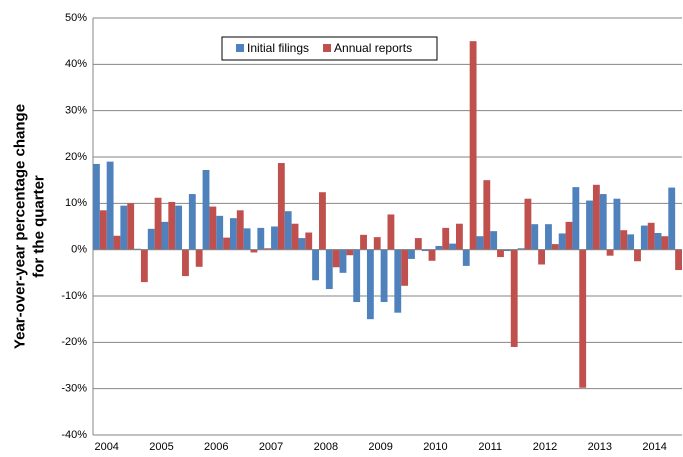 The height and width of the screenshot is (457, 683). What do you see at coordinates (161, 447) in the screenshot?
I see `x-tick-label: 2005` at bounding box center [161, 447].